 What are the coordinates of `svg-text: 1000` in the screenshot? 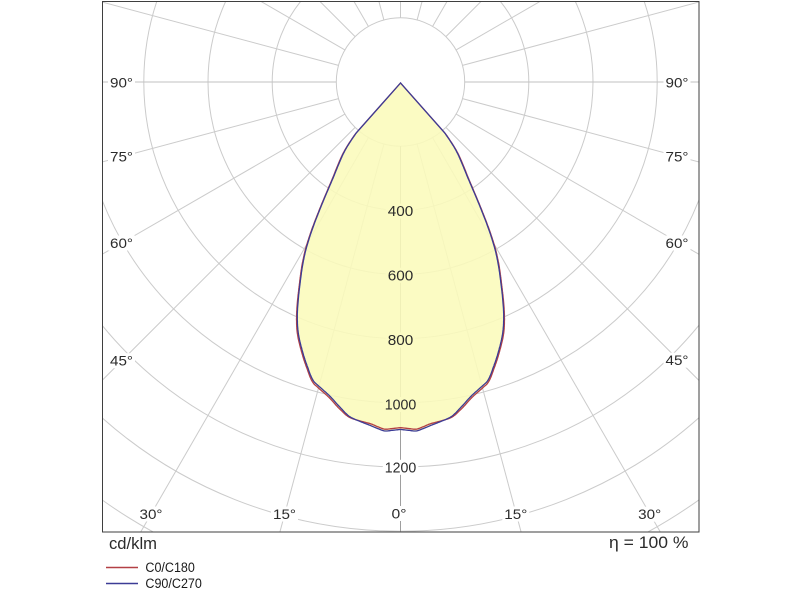 It's located at (401, 406).